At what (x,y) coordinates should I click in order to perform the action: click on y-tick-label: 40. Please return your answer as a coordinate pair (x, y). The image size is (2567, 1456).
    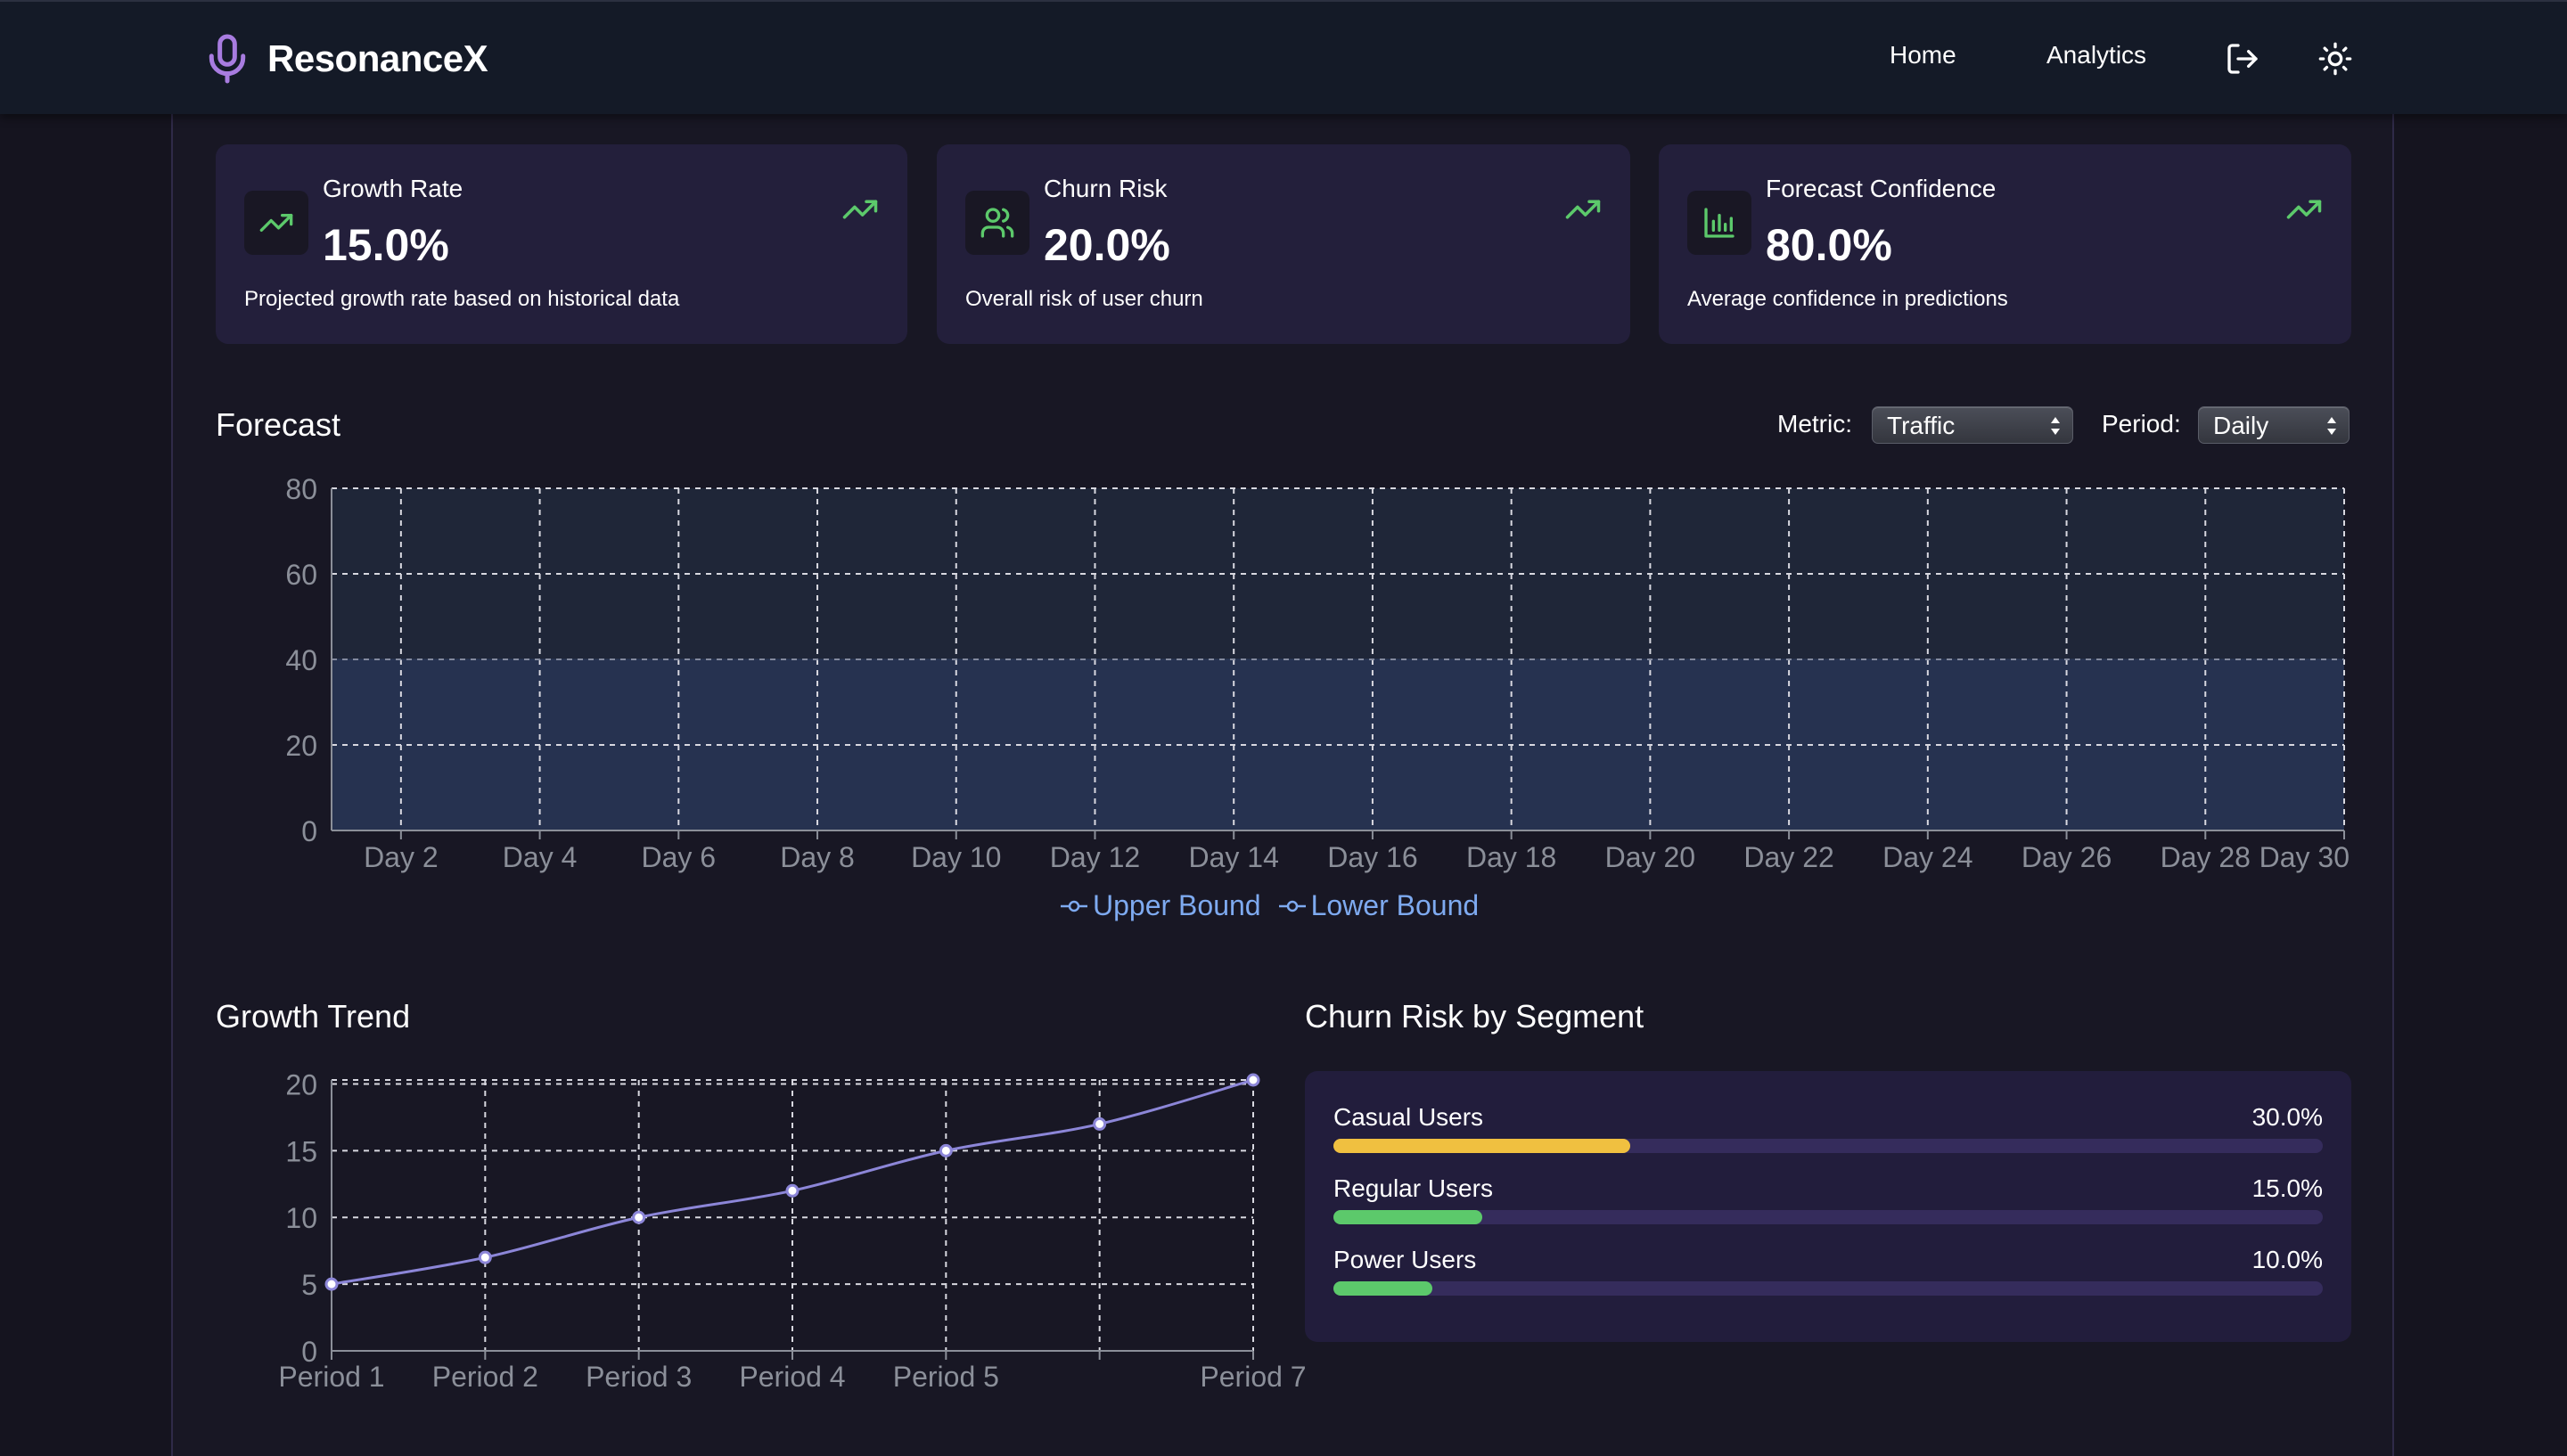
    Looking at the image, I should click on (301, 660).